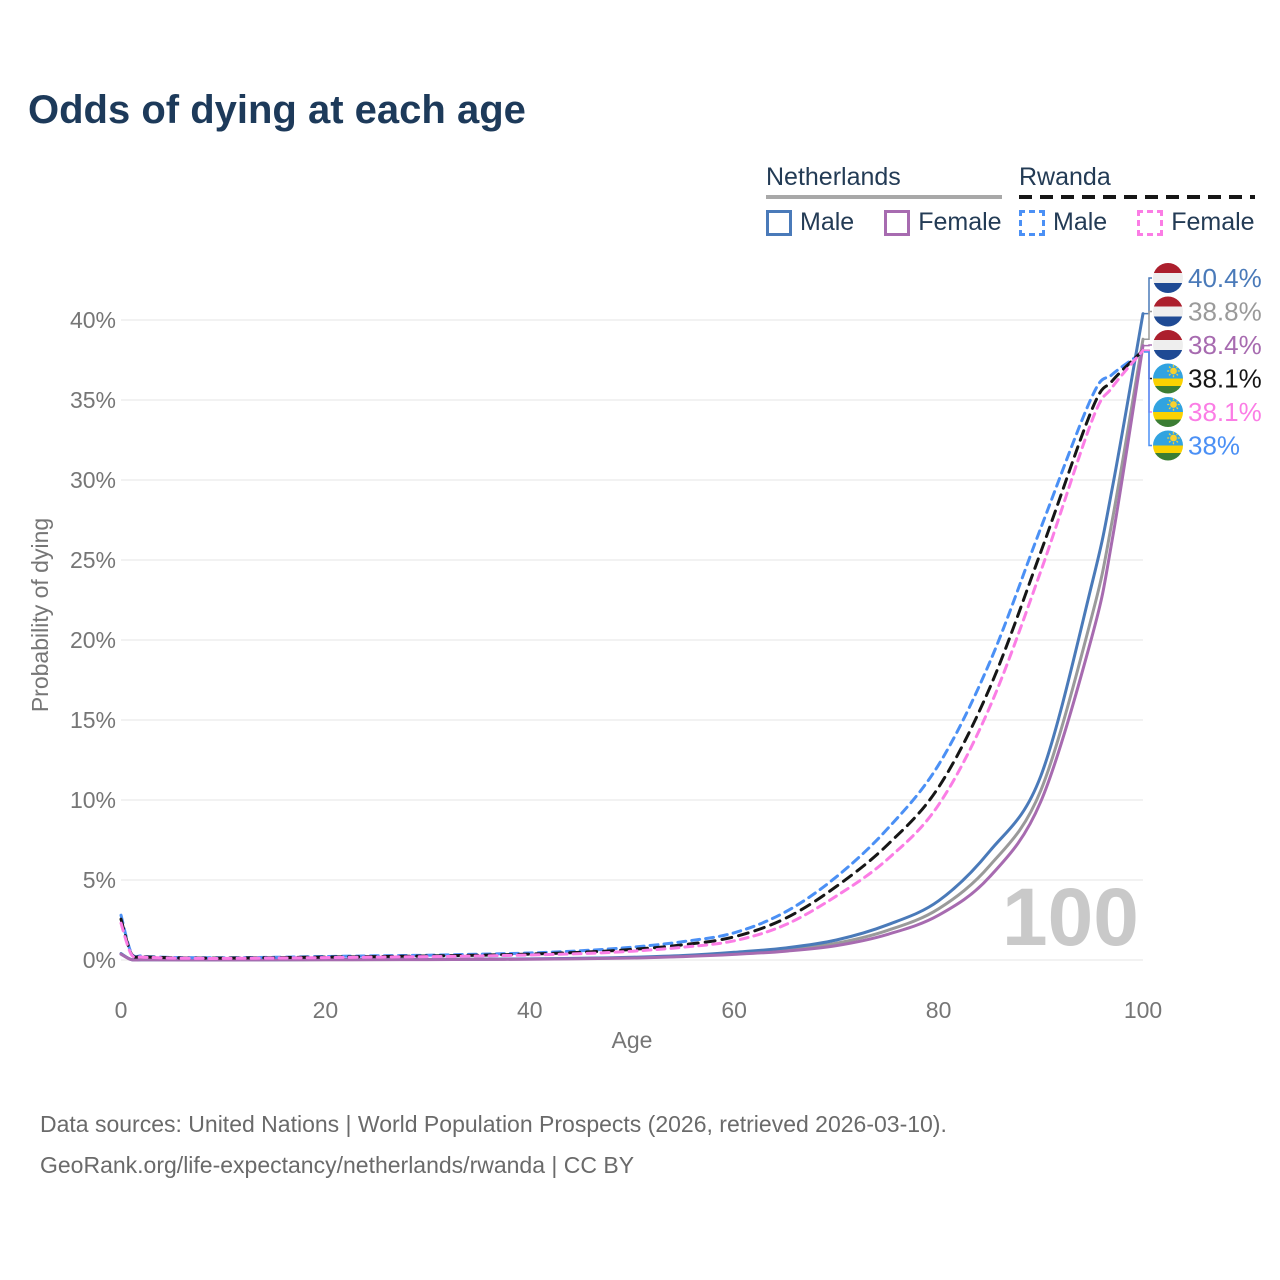  I want to click on y-tick-label: 20%, so click(93, 640).